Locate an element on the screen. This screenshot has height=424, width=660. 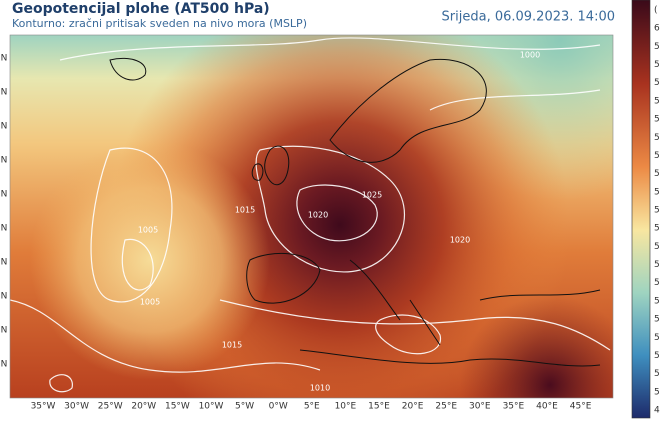
longitude-label: 25°E is located at coordinates (446, 407).